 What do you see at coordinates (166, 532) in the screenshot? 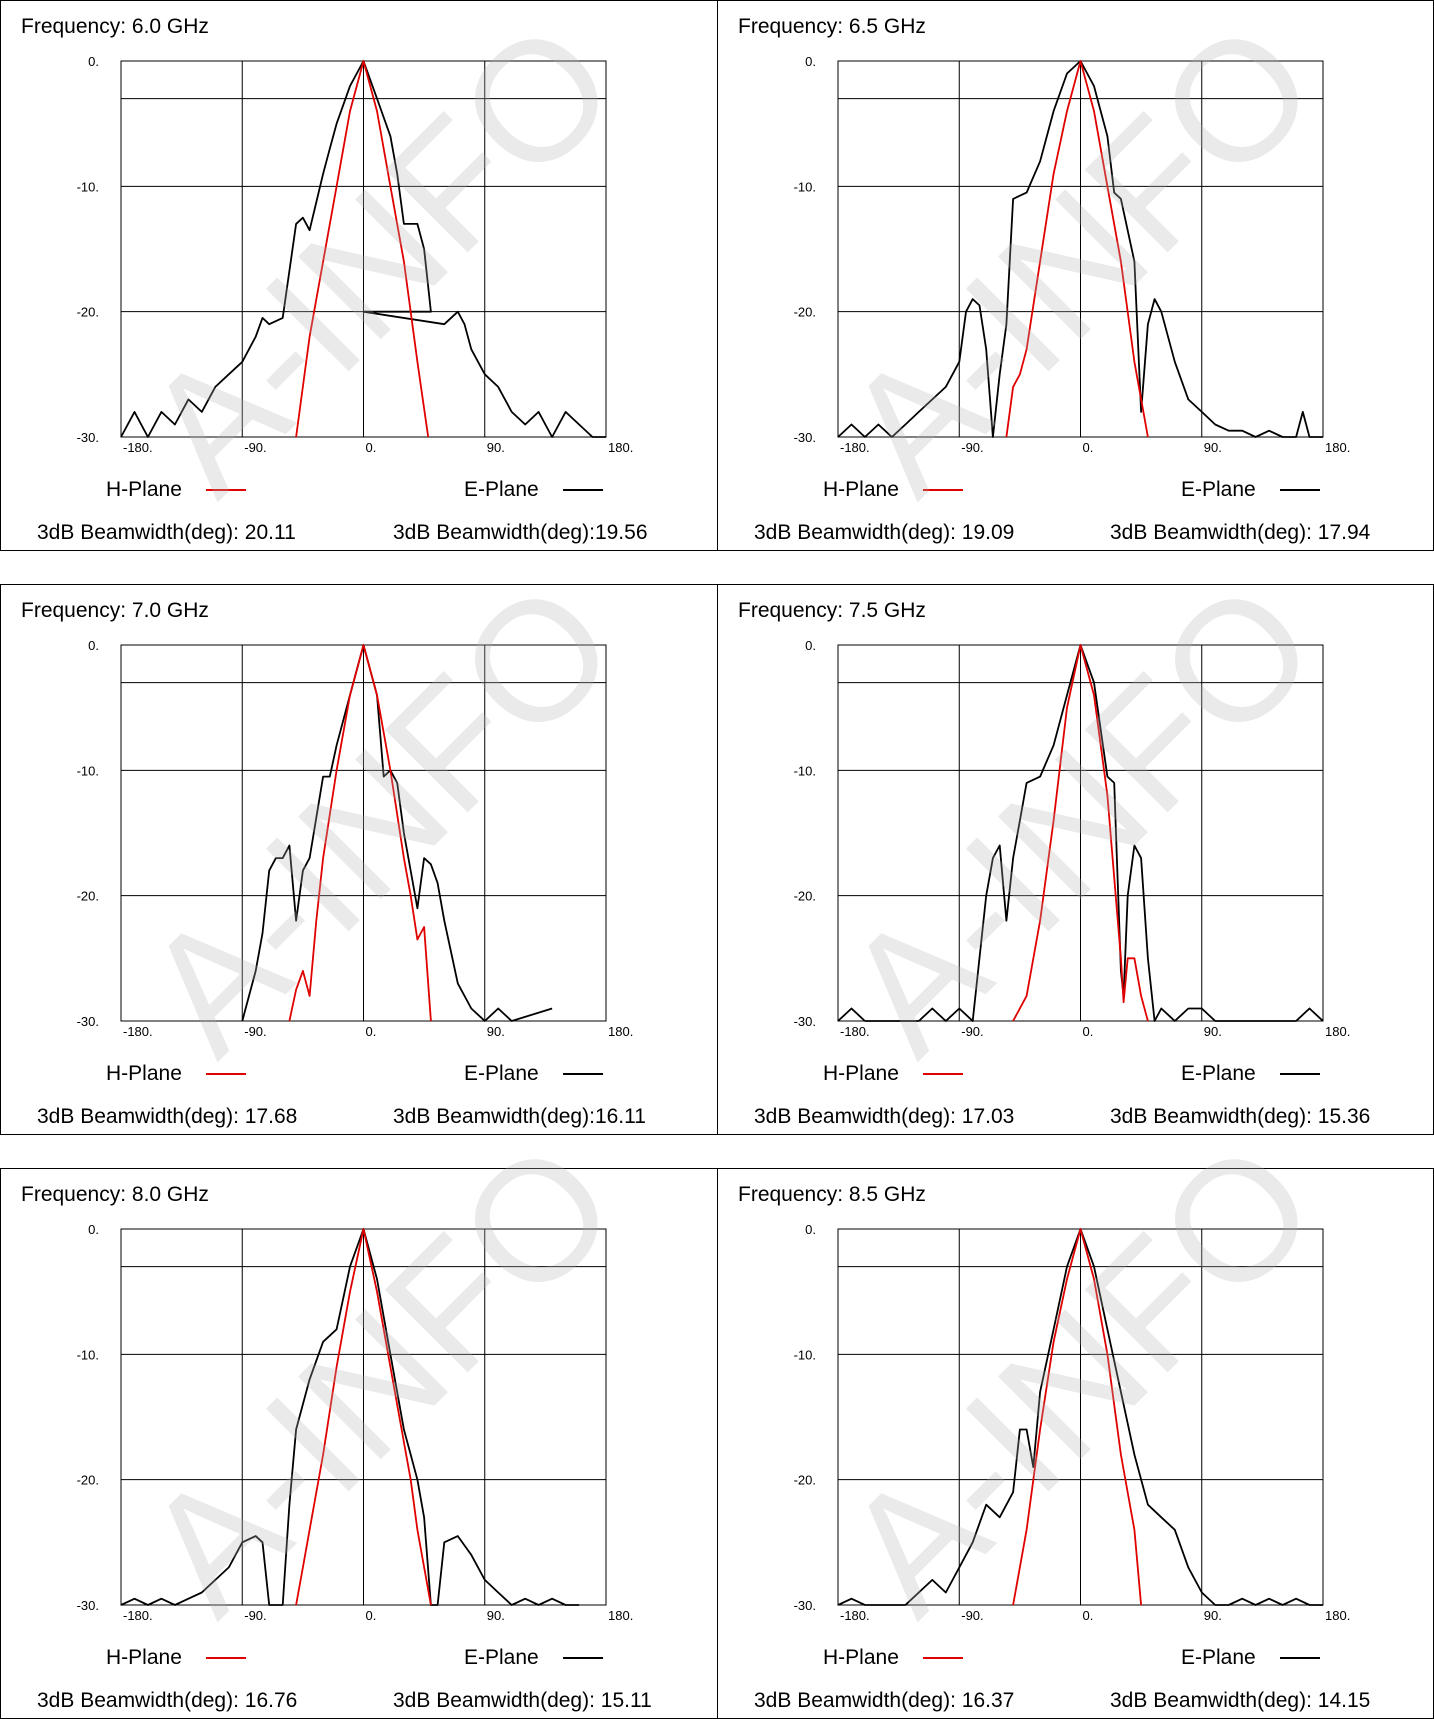
I see `h-plane-beamwidth: 3dB Beamwidth(deg): 20.11` at bounding box center [166, 532].